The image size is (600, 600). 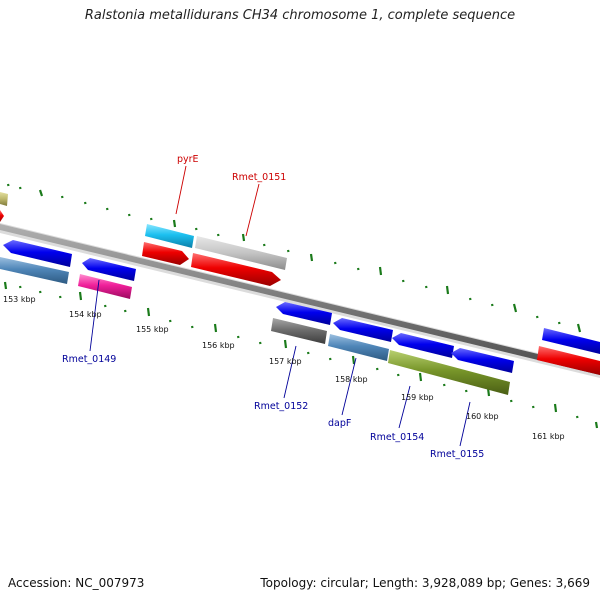 What do you see at coordinates (89, 359) in the screenshot?
I see `label-rmet0149: Rmet_0149` at bounding box center [89, 359].